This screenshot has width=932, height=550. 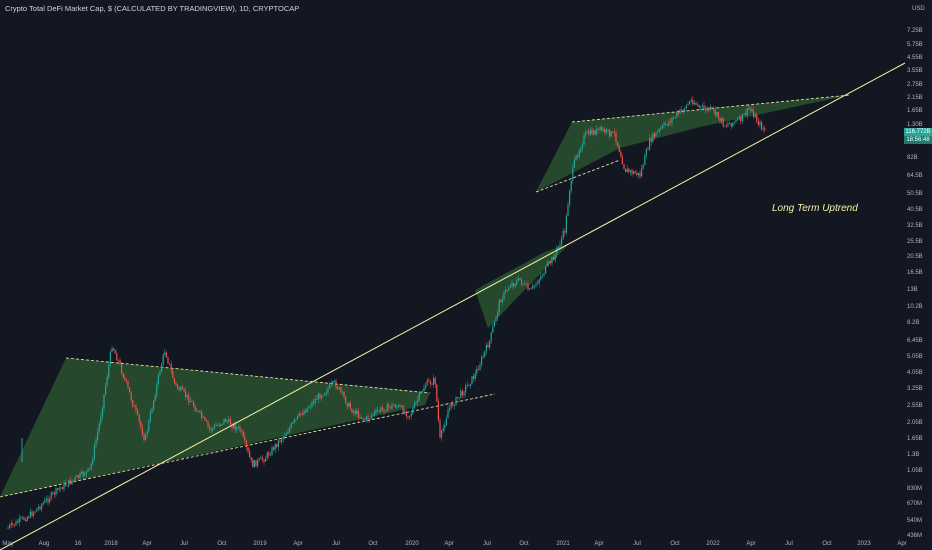 What do you see at coordinates (915, 257) in the screenshot?
I see `y-tick-label: 20.5B` at bounding box center [915, 257].